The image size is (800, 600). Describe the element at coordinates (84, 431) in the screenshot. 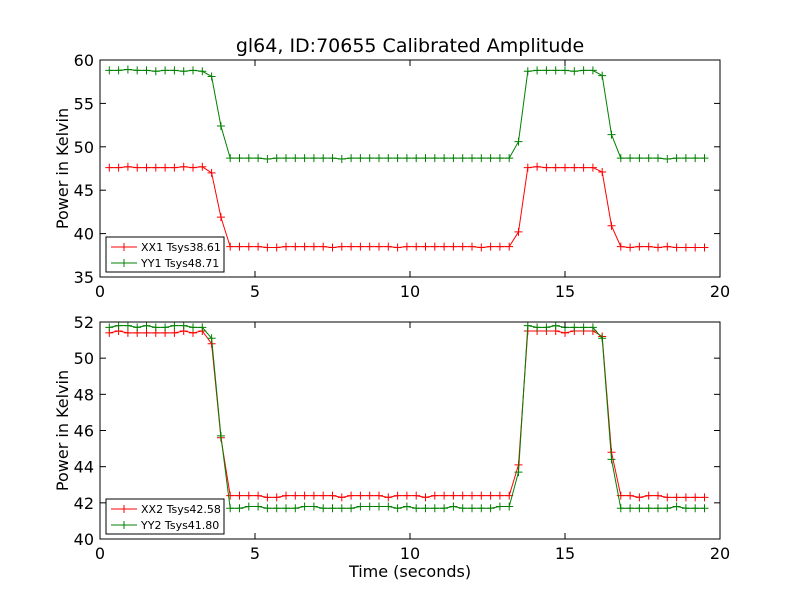

I see `y-tick-label: 46` at that location.